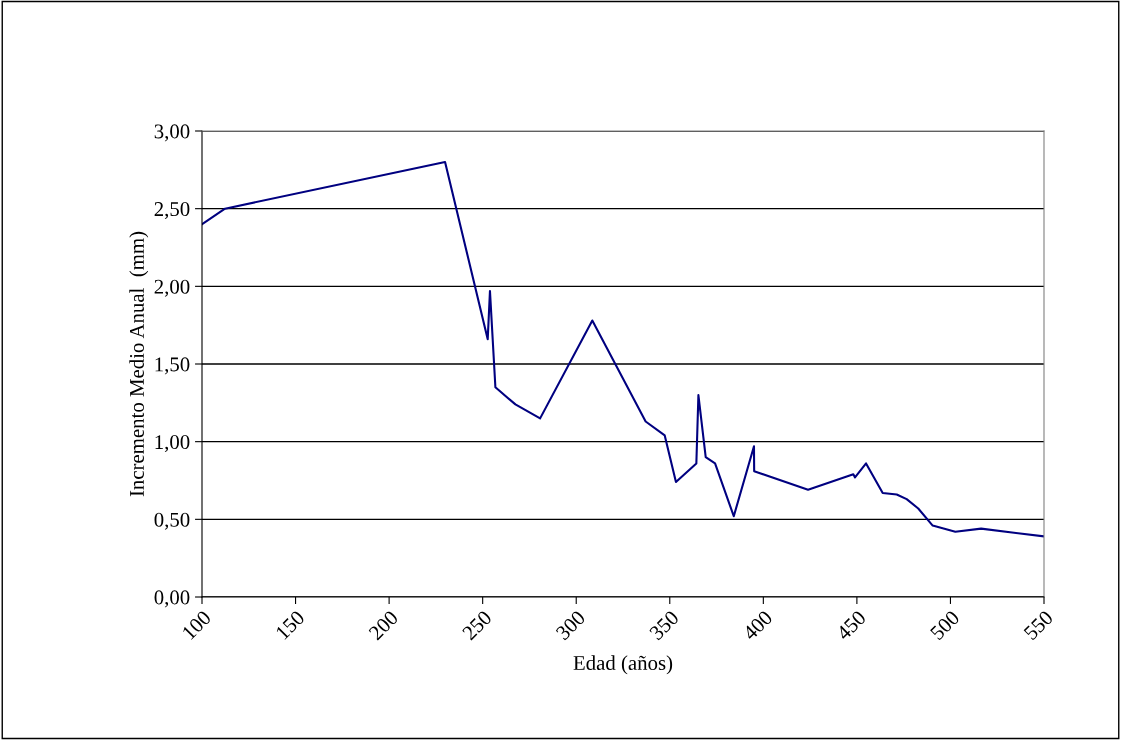 The height and width of the screenshot is (740, 1121). Describe the element at coordinates (571, 625) in the screenshot. I see `x-tick-label: 300` at that location.